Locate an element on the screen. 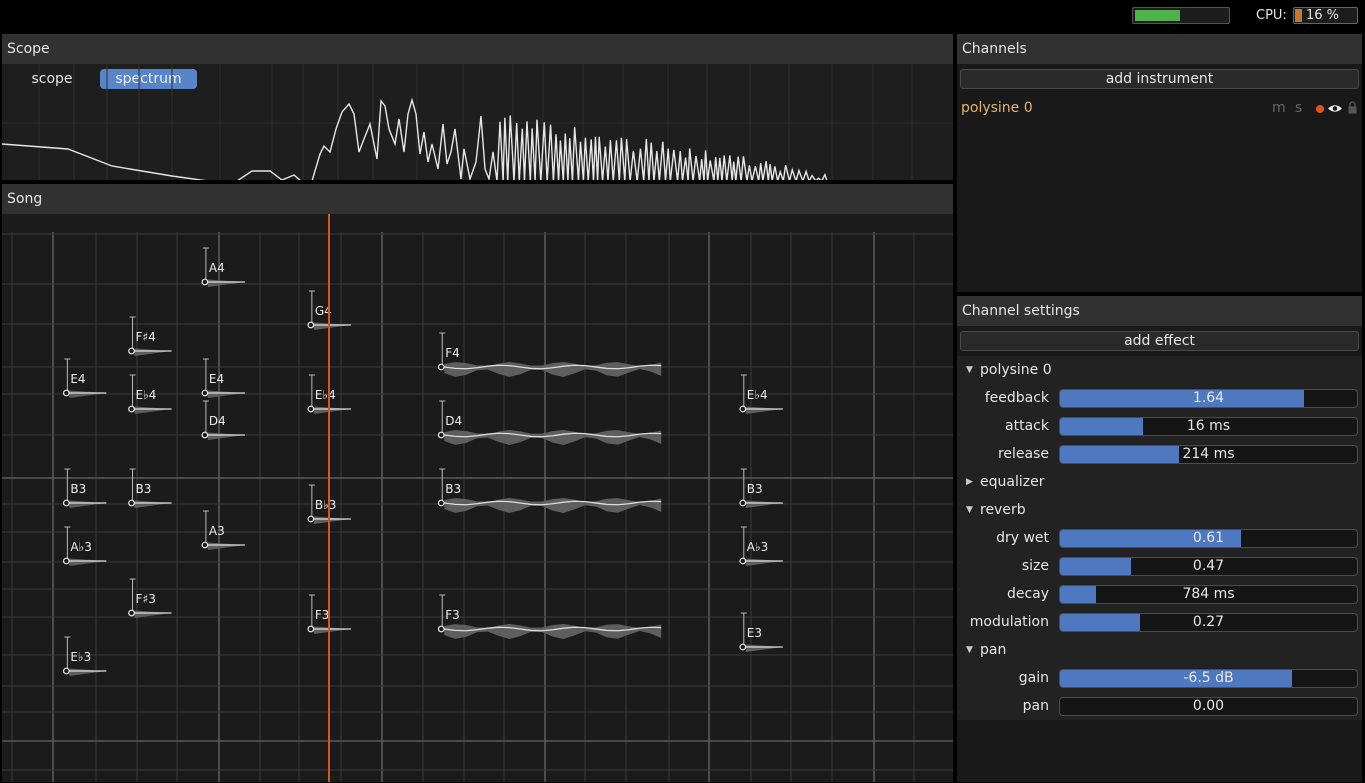 This screenshot has width=1365, height=783. chevron-right-icon: ▶ is located at coordinates (969, 482).